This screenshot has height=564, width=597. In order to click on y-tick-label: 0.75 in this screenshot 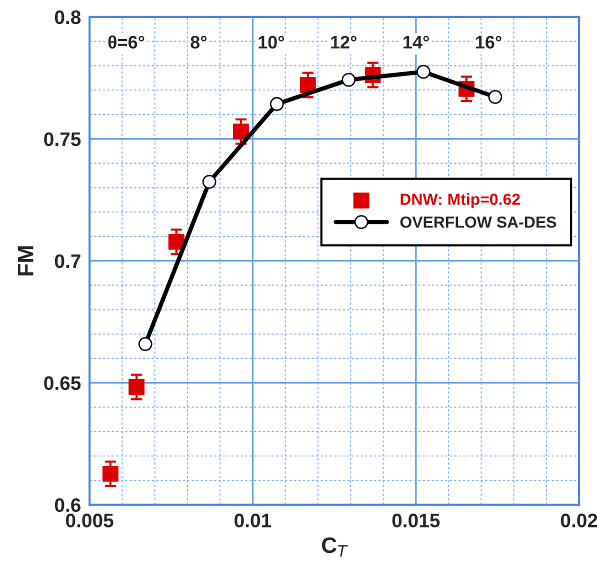, I will do `click(62, 139)`.